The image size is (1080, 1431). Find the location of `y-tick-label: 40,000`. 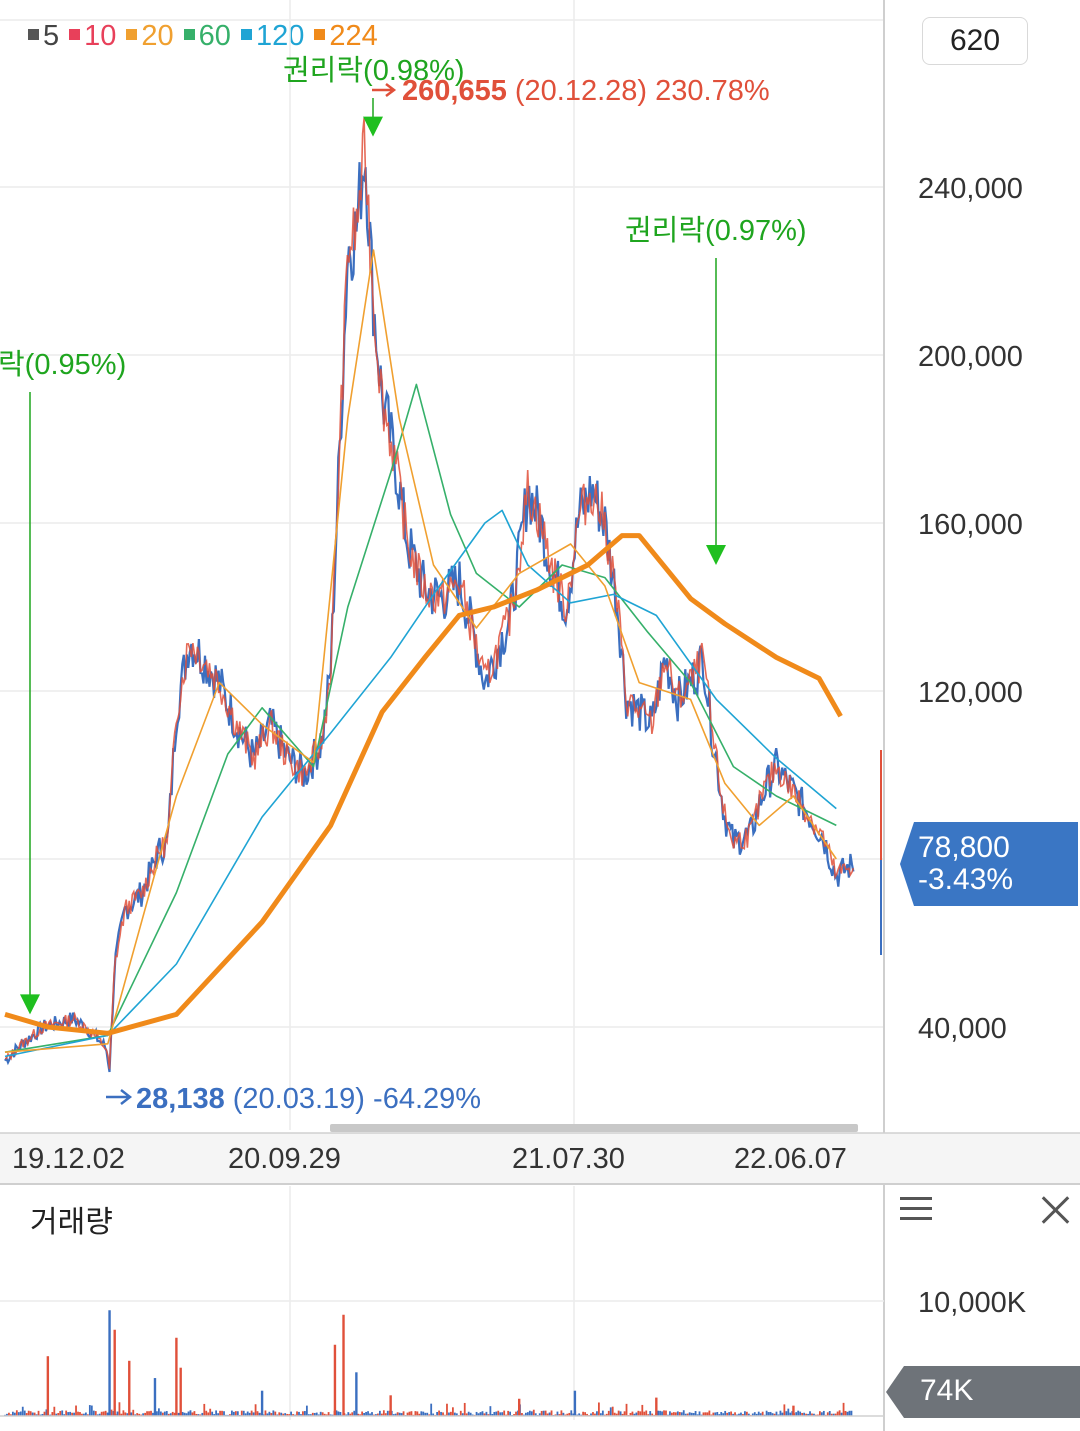

y-tick-label: 40,000 is located at coordinates (962, 1029).